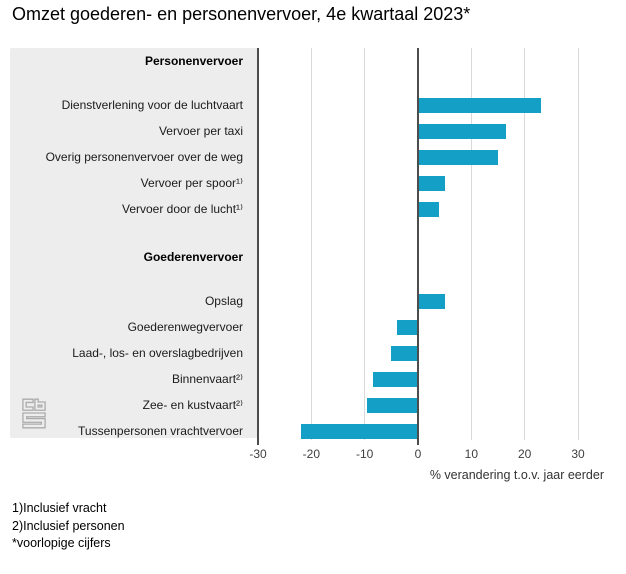 The width and height of the screenshot is (626, 574). What do you see at coordinates (152, 105) in the screenshot?
I see `bar-label: Dienstverlening voor de luchtvaart` at bounding box center [152, 105].